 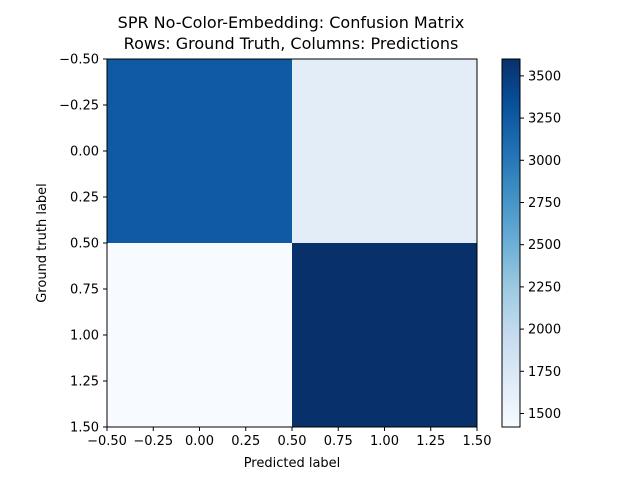 What do you see at coordinates (544, 245) in the screenshot?
I see `colorbar-tick-label: 2500` at bounding box center [544, 245].